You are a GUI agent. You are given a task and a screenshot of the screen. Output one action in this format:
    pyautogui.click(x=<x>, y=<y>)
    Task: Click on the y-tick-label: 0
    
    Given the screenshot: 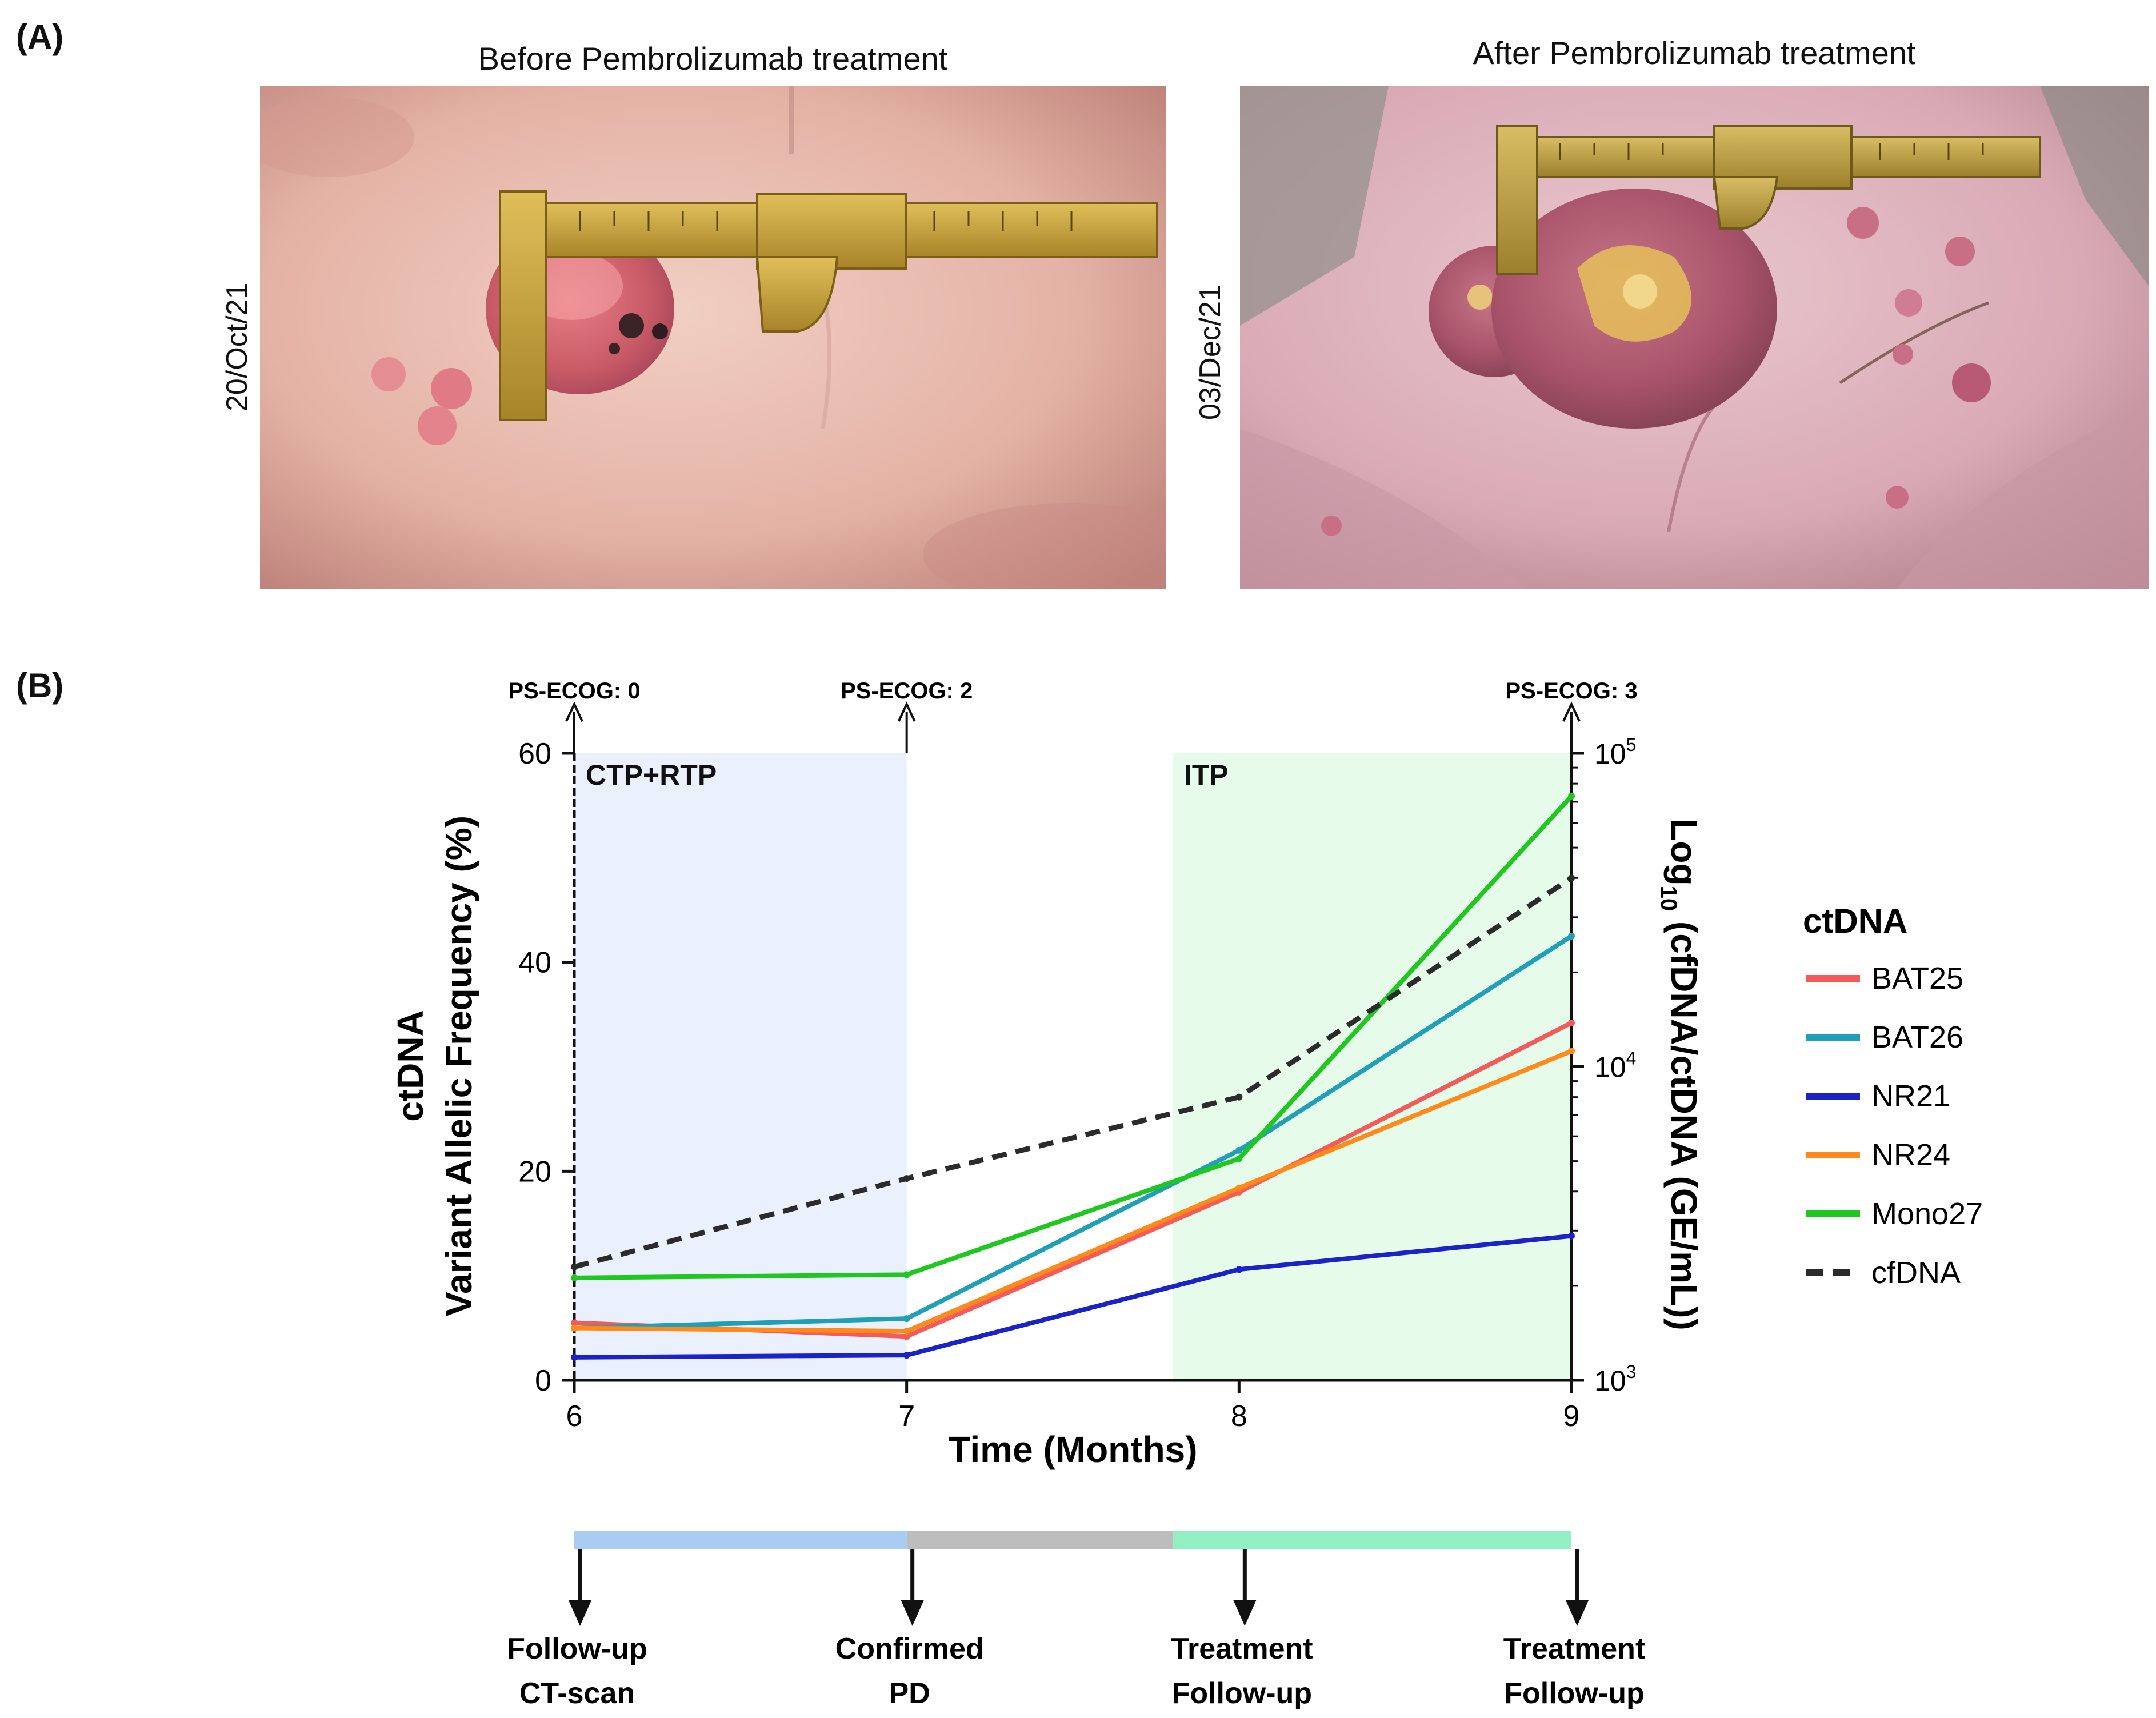 What is the action you would take?
    pyautogui.click(x=543, y=1380)
    